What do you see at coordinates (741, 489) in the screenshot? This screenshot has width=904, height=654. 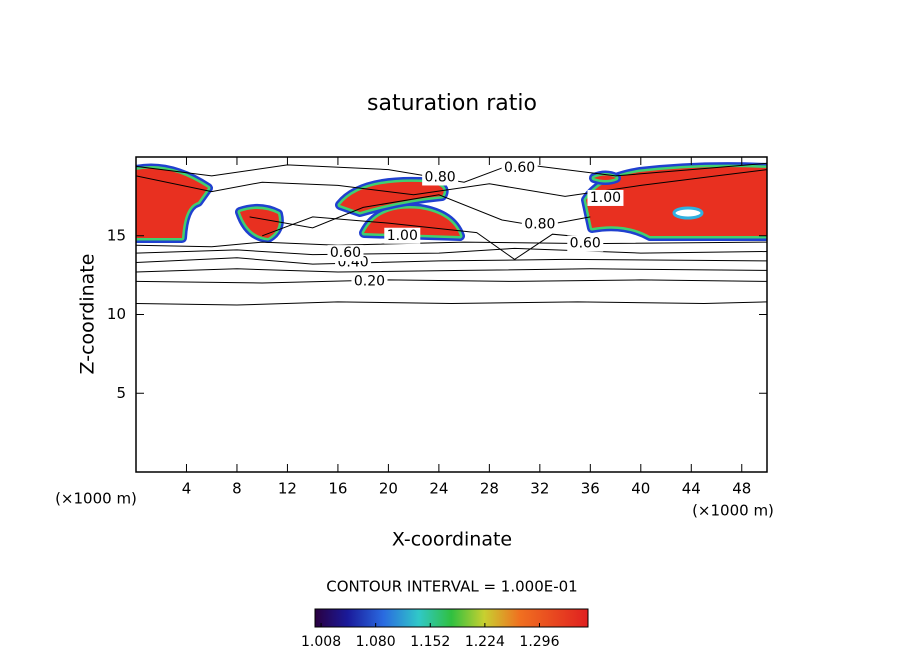 I see `x-tick-label: 48` at bounding box center [741, 489].